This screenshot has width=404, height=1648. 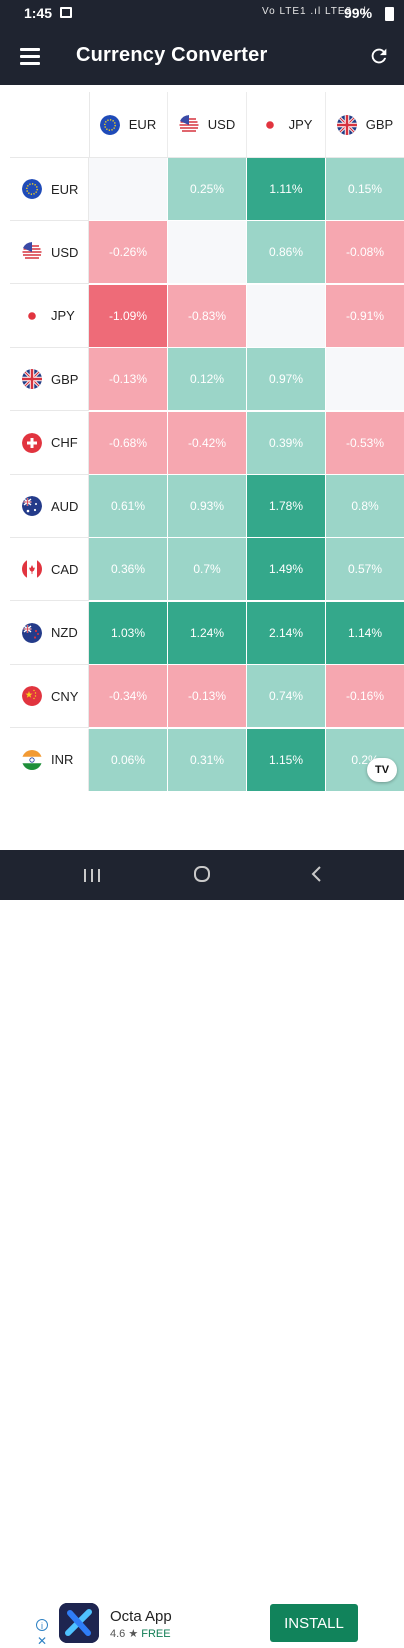 What do you see at coordinates (207, 189) in the screenshot?
I see `heatmap-cell: 0.25%` at bounding box center [207, 189].